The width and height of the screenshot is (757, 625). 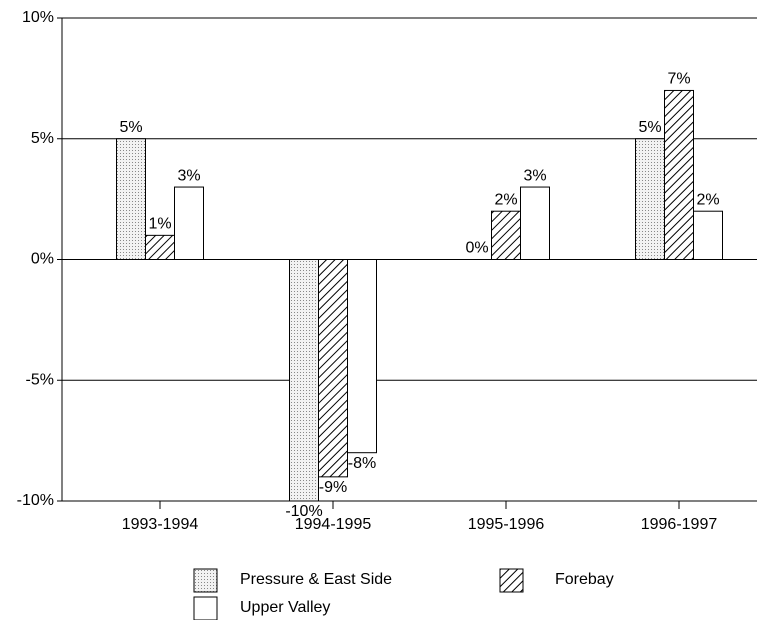 I want to click on y-tick-label: 5%, so click(x=42, y=138).